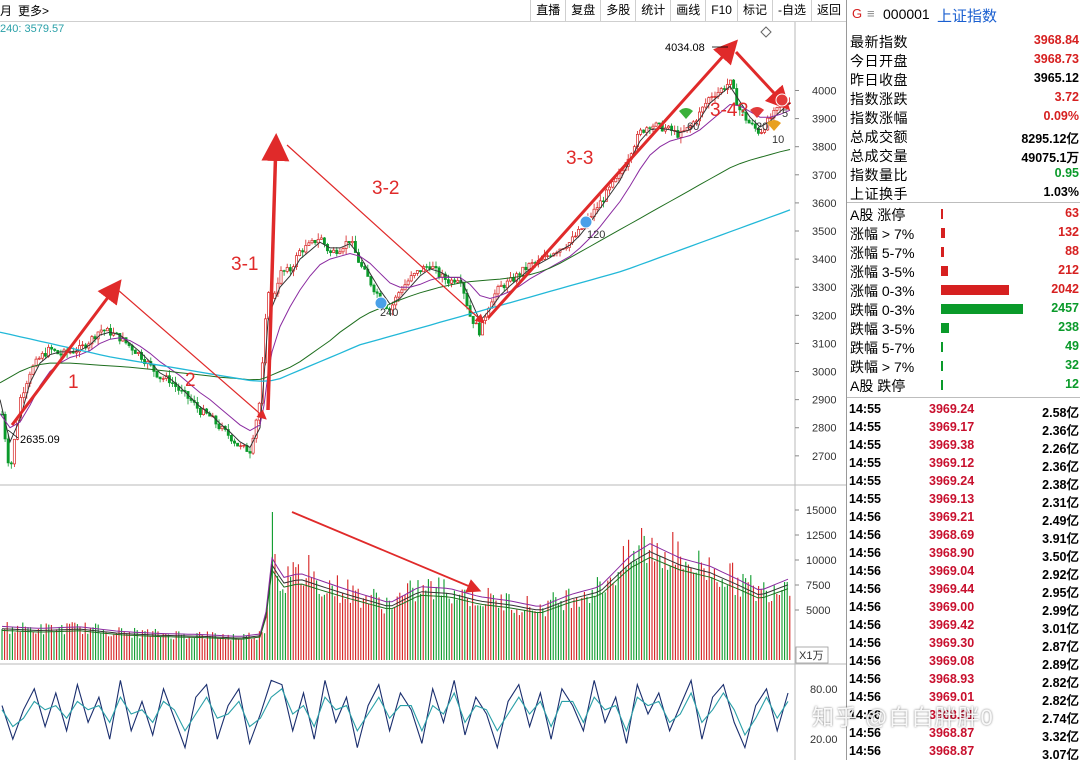  What do you see at coordinates (882, 253) in the screenshot?
I see `breadth-label: 涨幅 5-7%` at bounding box center [882, 253].